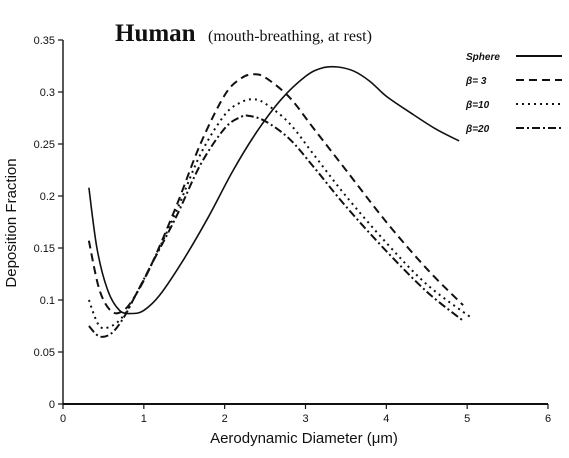  Describe the element at coordinates (63, 419) in the screenshot. I see `x-tick-label: 0` at that location.